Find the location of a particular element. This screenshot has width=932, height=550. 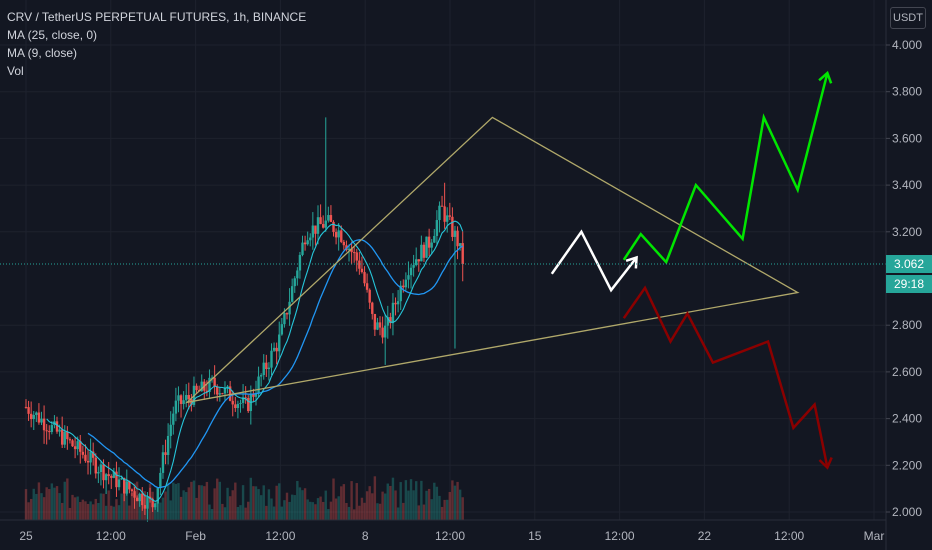

x-tick-label: Mar is located at coordinates (874, 536).